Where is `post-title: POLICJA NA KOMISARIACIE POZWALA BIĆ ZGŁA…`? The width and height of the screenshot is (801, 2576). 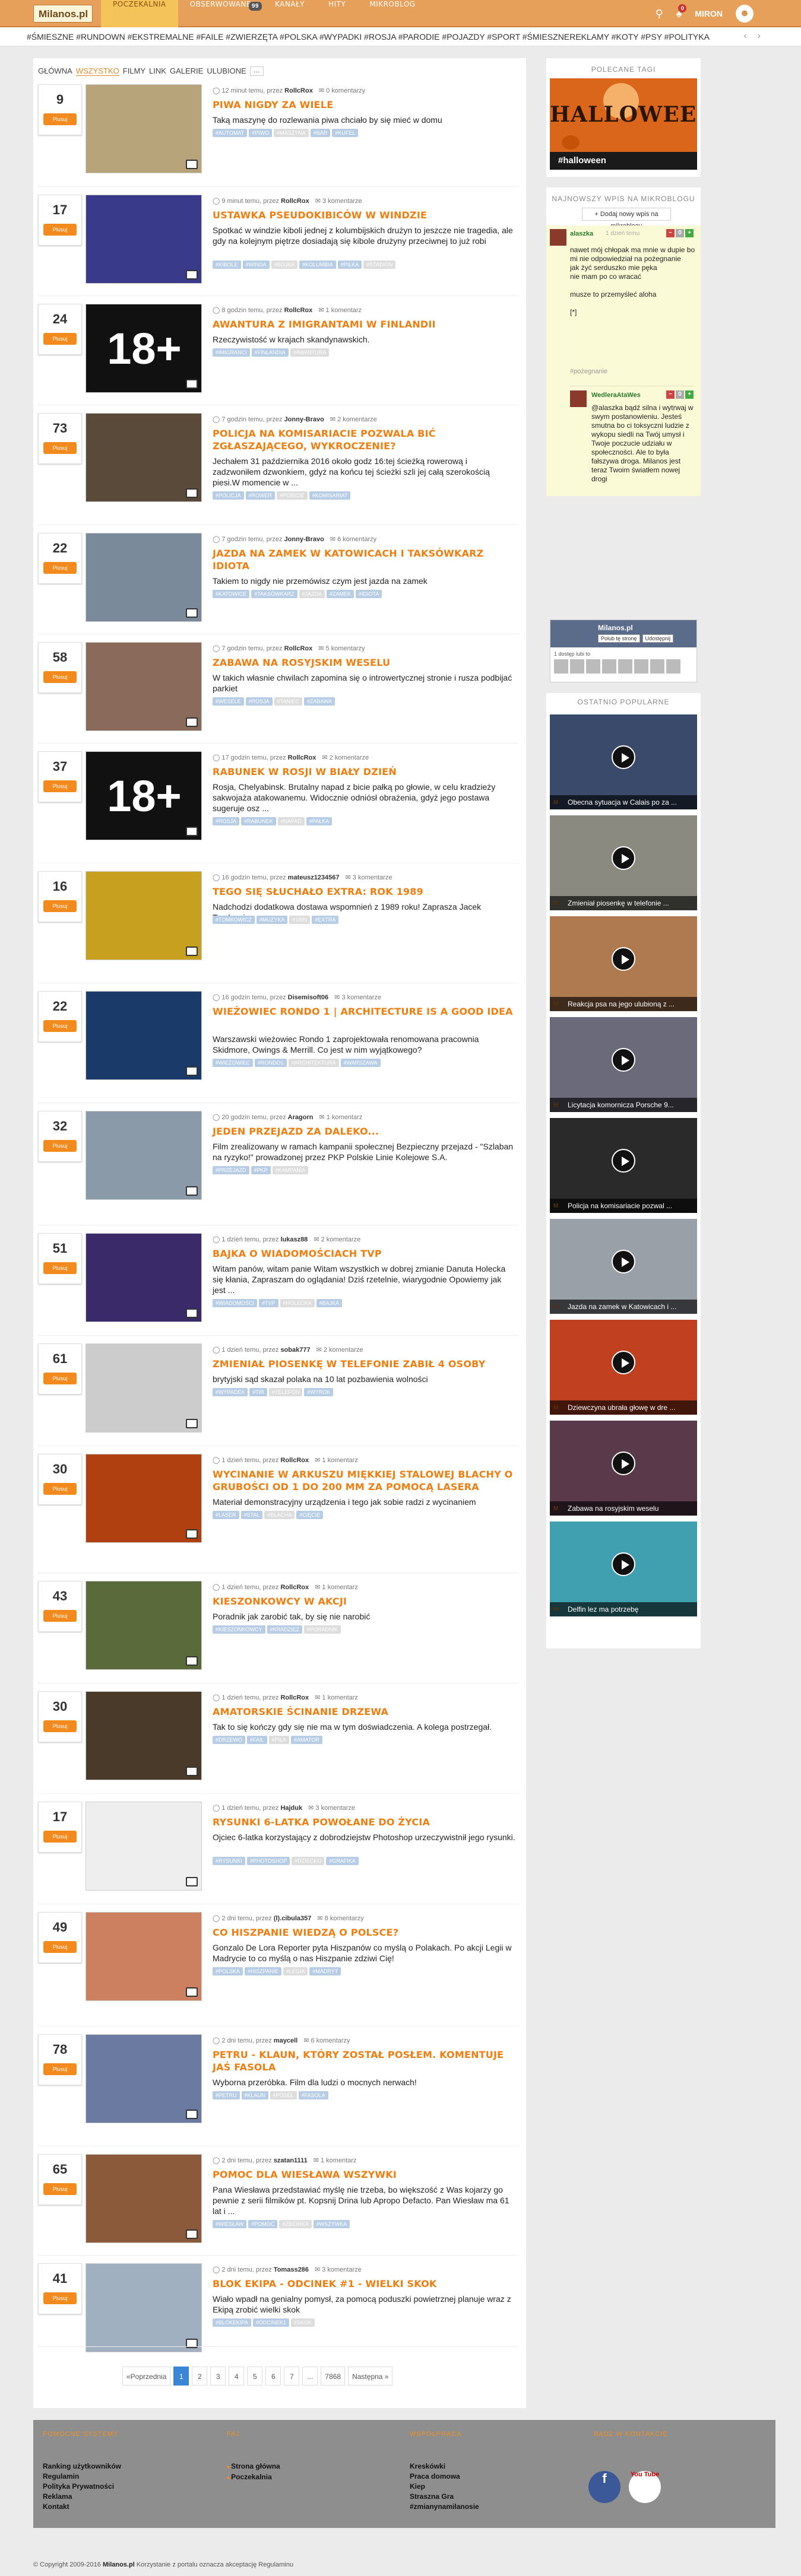
post-title: POLICJA NA KOMISARIACIE POZWALA BIĆ ZGŁA… is located at coordinates (324, 440).